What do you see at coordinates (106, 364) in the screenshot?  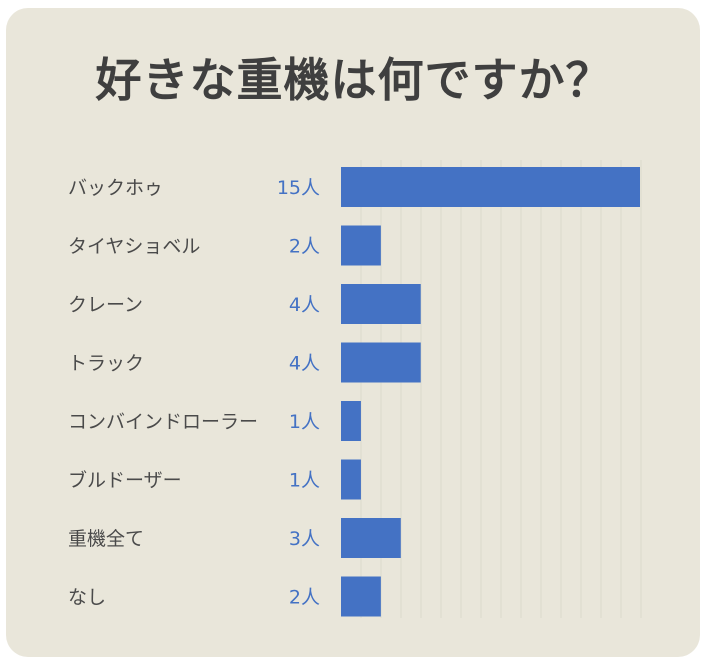 I see `category-label: トラック` at bounding box center [106, 364].